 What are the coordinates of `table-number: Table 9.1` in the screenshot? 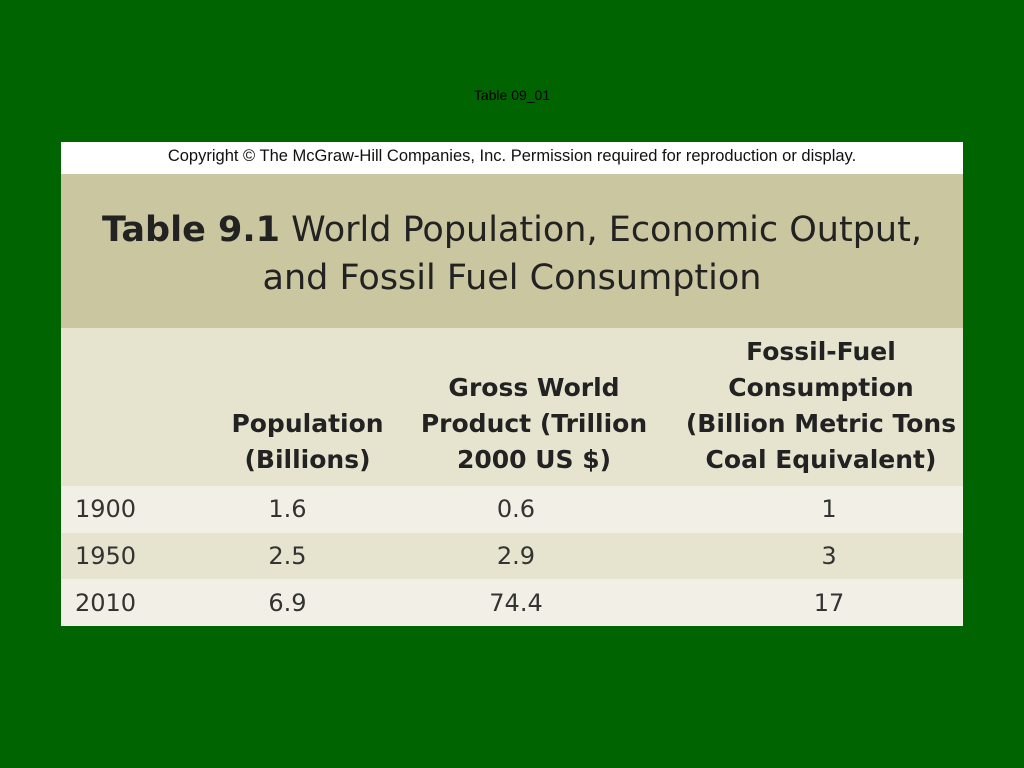 It's located at (191, 230).